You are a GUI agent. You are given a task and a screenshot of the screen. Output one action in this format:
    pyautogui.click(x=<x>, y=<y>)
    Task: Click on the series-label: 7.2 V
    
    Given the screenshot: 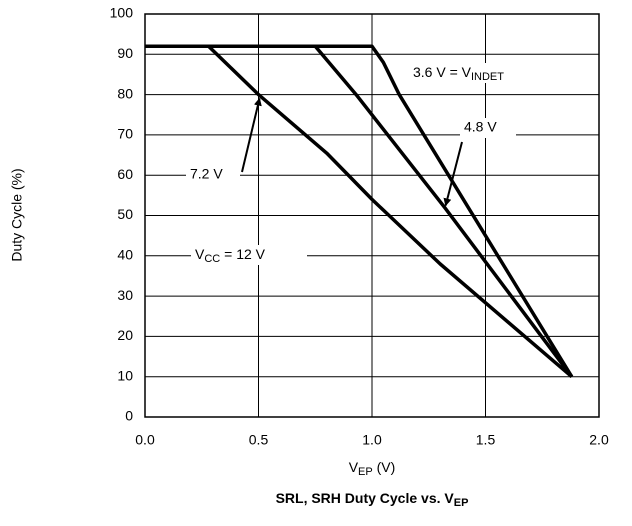 What is the action you would take?
    pyautogui.click(x=206, y=174)
    